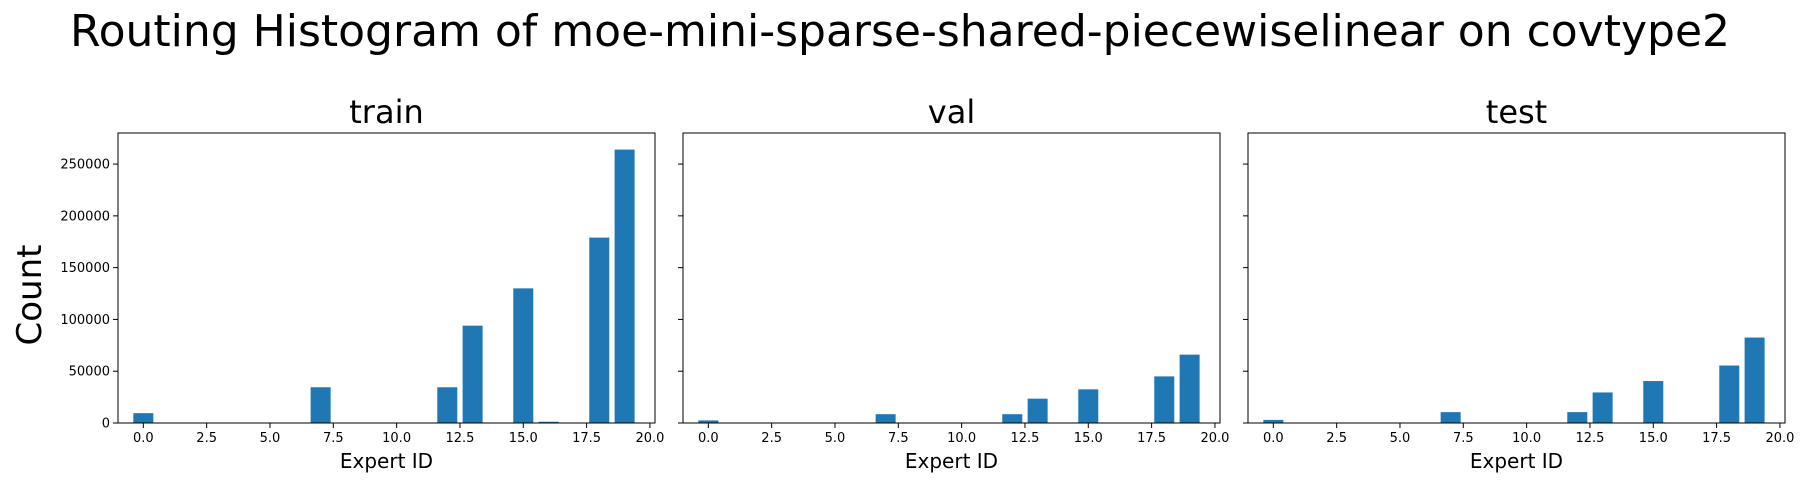  What do you see at coordinates (386, 461) in the screenshot?
I see `x-axis-label-train: Expert ID` at bounding box center [386, 461].